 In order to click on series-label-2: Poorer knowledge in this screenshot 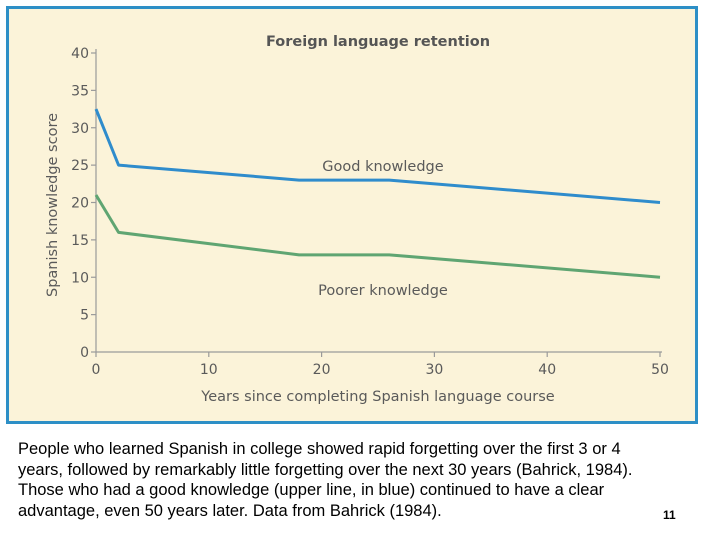, I will do `click(383, 291)`.